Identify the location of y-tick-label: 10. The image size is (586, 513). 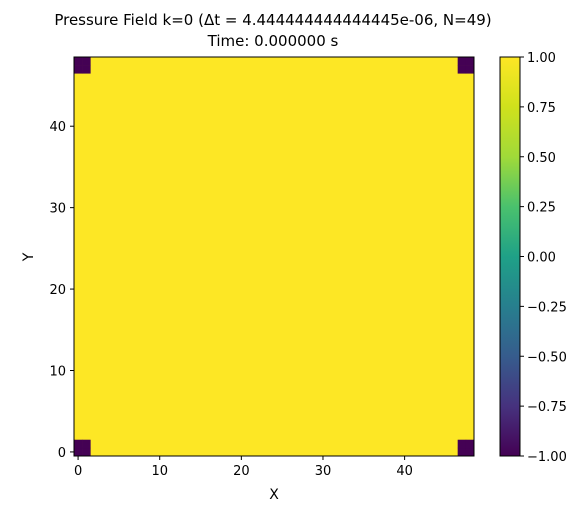
(57, 372).